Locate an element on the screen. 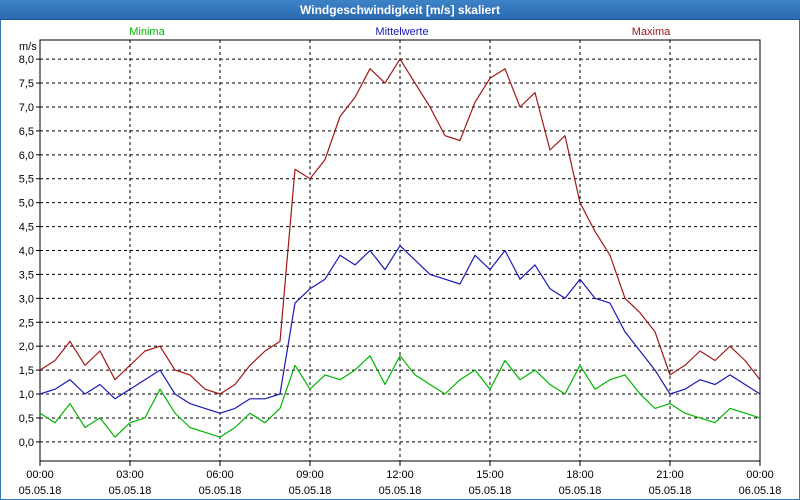 The height and width of the screenshot is (500, 800). legend-item-mittelwerte: Mittelwerte is located at coordinates (401, 32).